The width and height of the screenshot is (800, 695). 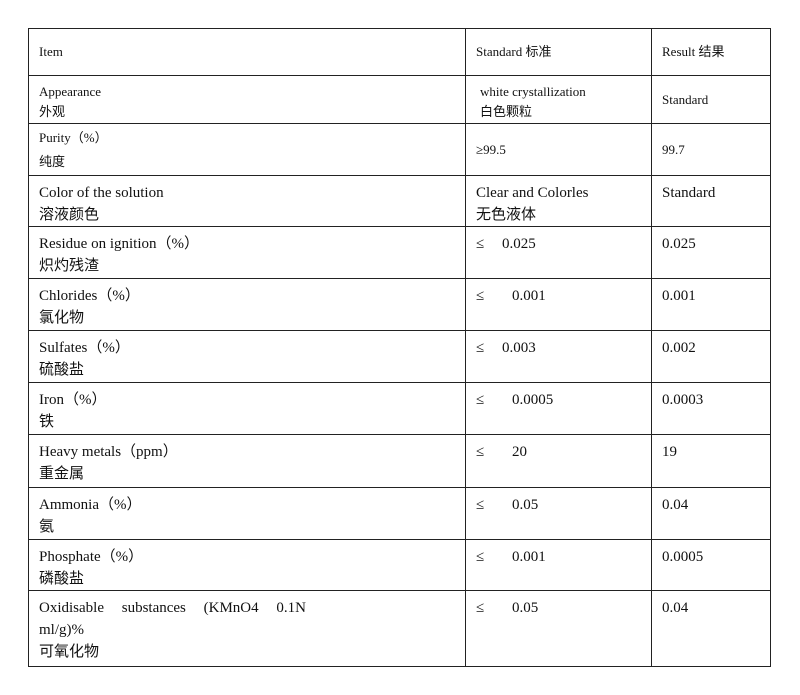 What do you see at coordinates (52, 161) in the screenshot?
I see `item-zh: 纯度` at bounding box center [52, 161].